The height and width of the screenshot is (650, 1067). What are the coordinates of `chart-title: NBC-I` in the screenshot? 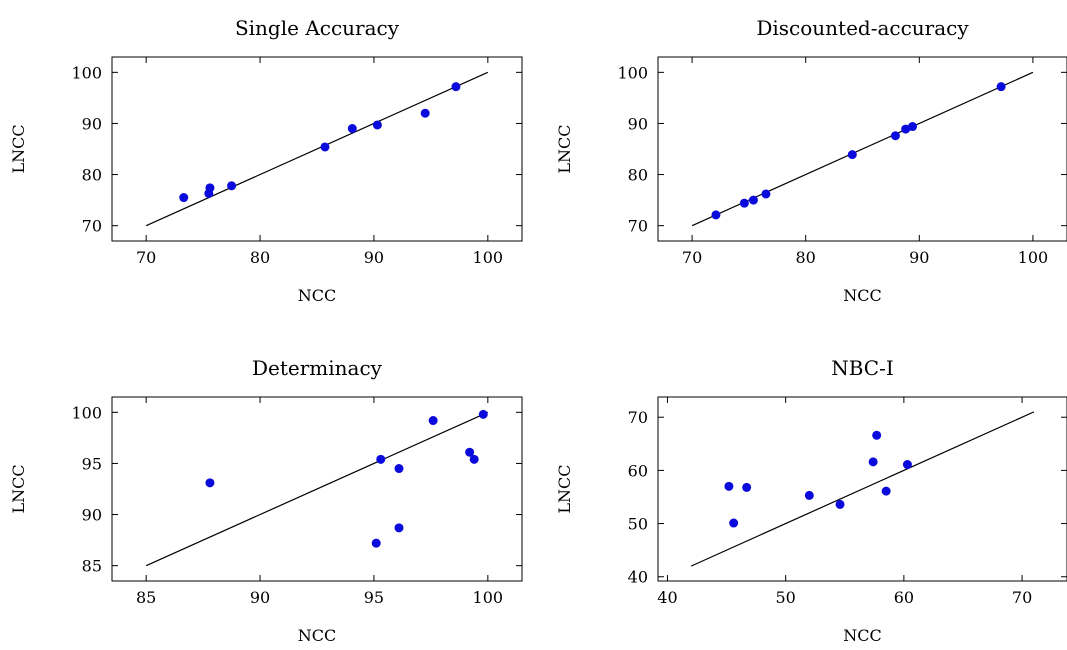 It's located at (862, 368).